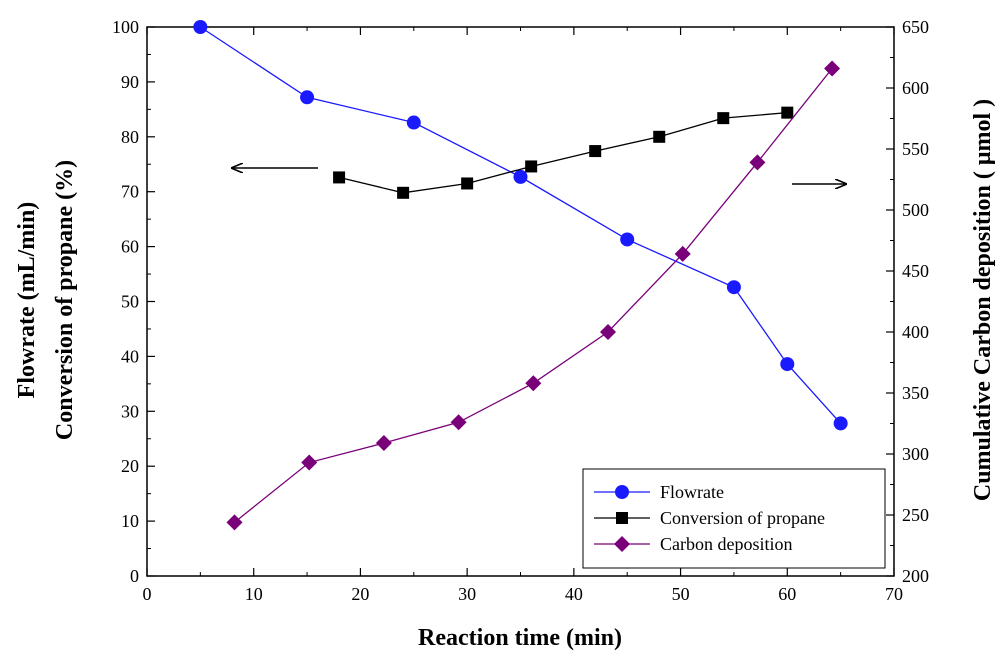  What do you see at coordinates (520, 638) in the screenshot?
I see `x-axis-title: Reaction time (min)` at bounding box center [520, 638].